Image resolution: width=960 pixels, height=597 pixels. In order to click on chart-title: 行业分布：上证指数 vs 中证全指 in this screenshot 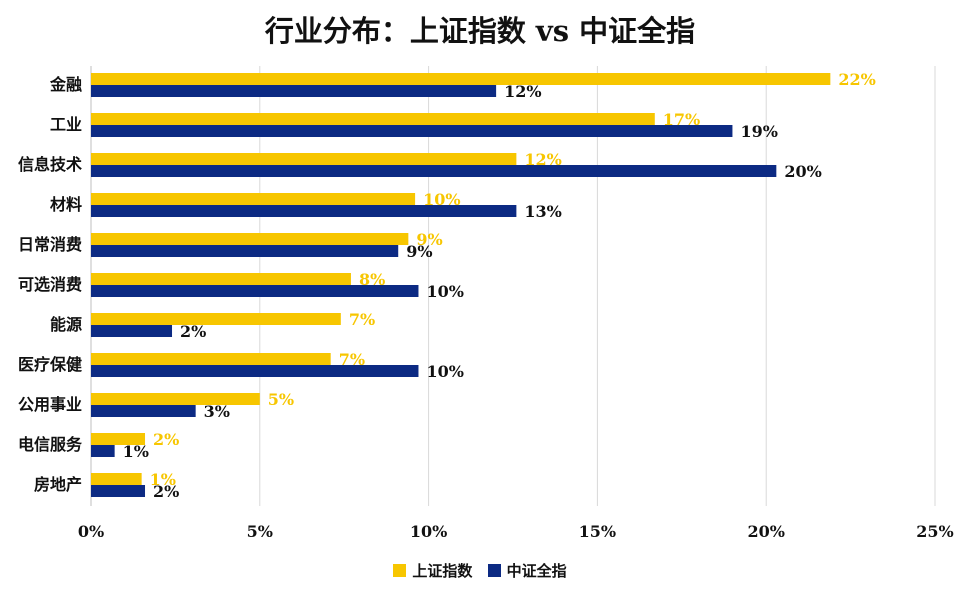, I will do `click(480, 31)`.